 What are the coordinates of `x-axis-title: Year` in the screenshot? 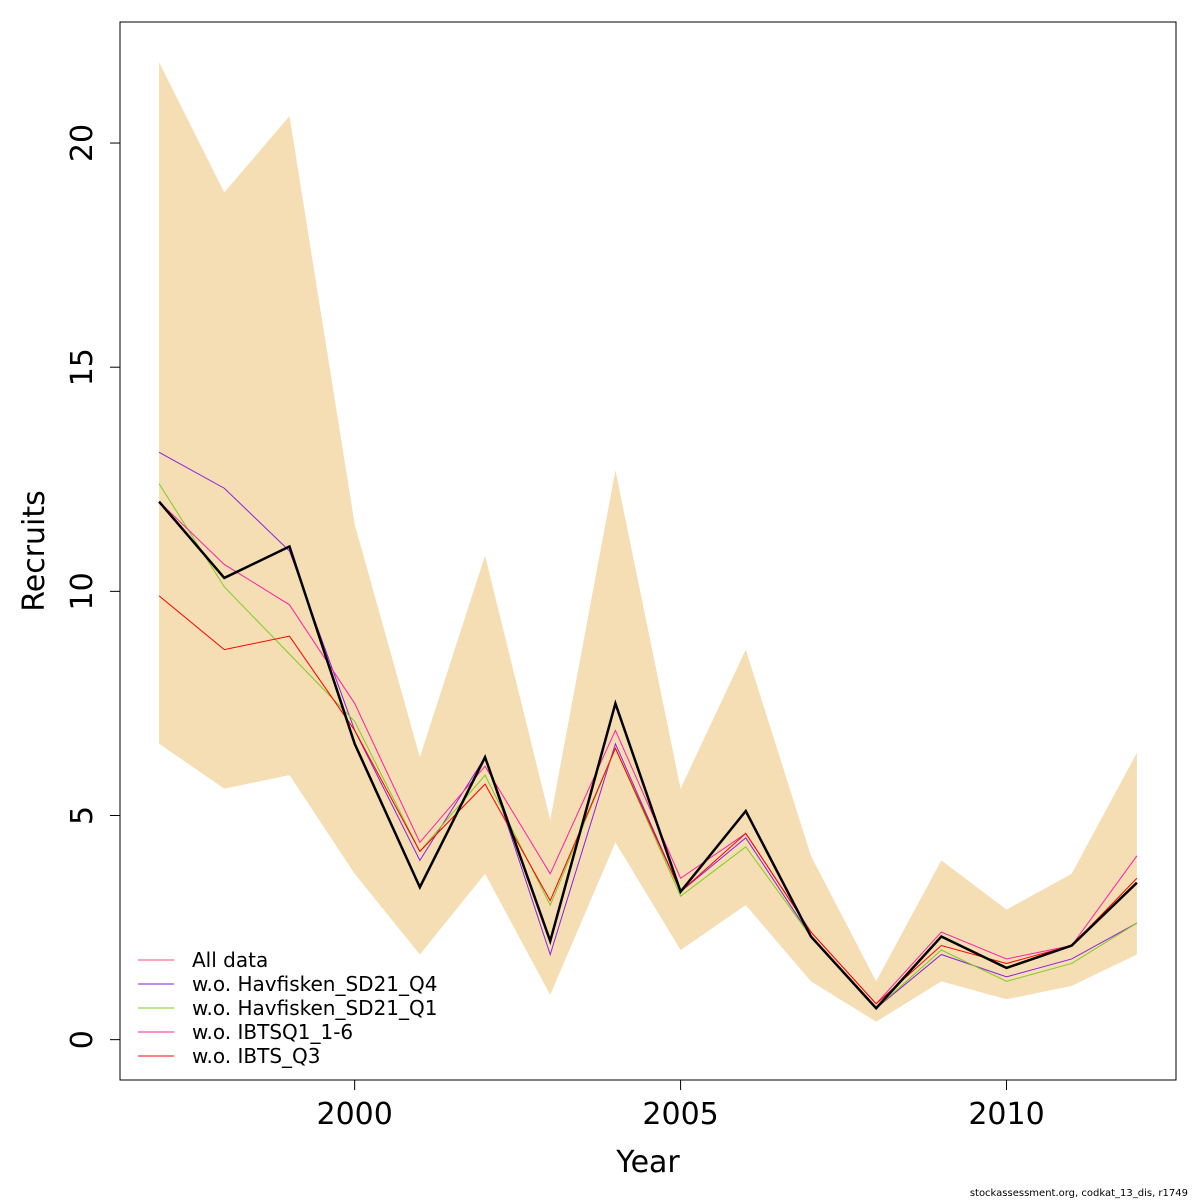 It's located at (647, 1162).